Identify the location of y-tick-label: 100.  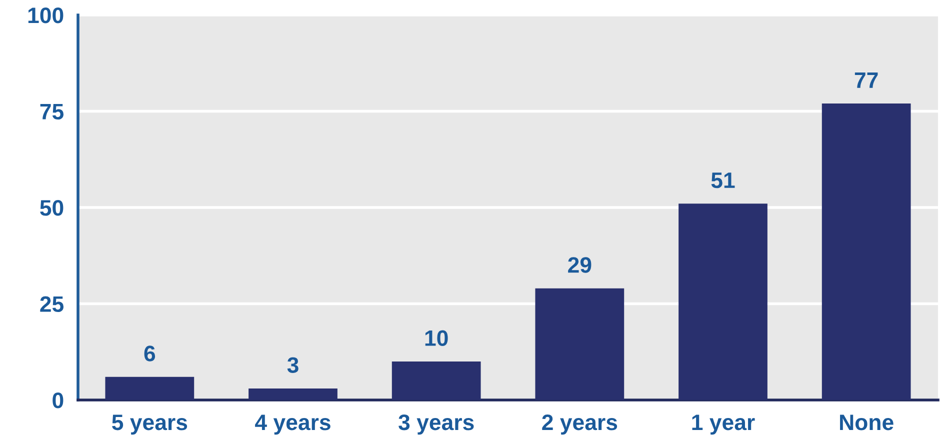
(46, 16).